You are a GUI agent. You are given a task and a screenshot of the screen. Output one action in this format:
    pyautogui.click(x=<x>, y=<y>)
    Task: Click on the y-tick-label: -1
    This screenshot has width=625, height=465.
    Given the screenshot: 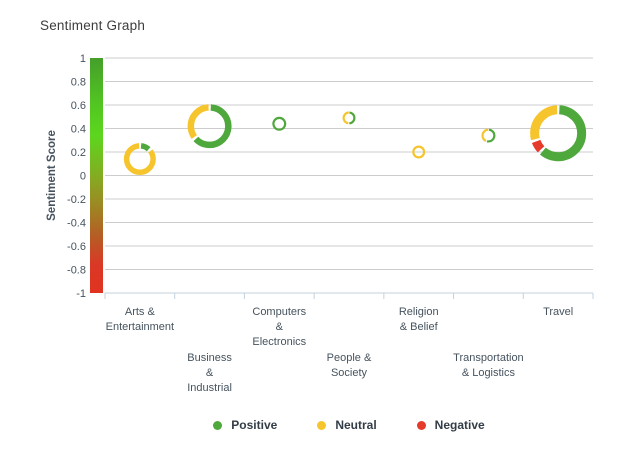 What is the action you would take?
    pyautogui.click(x=81, y=294)
    